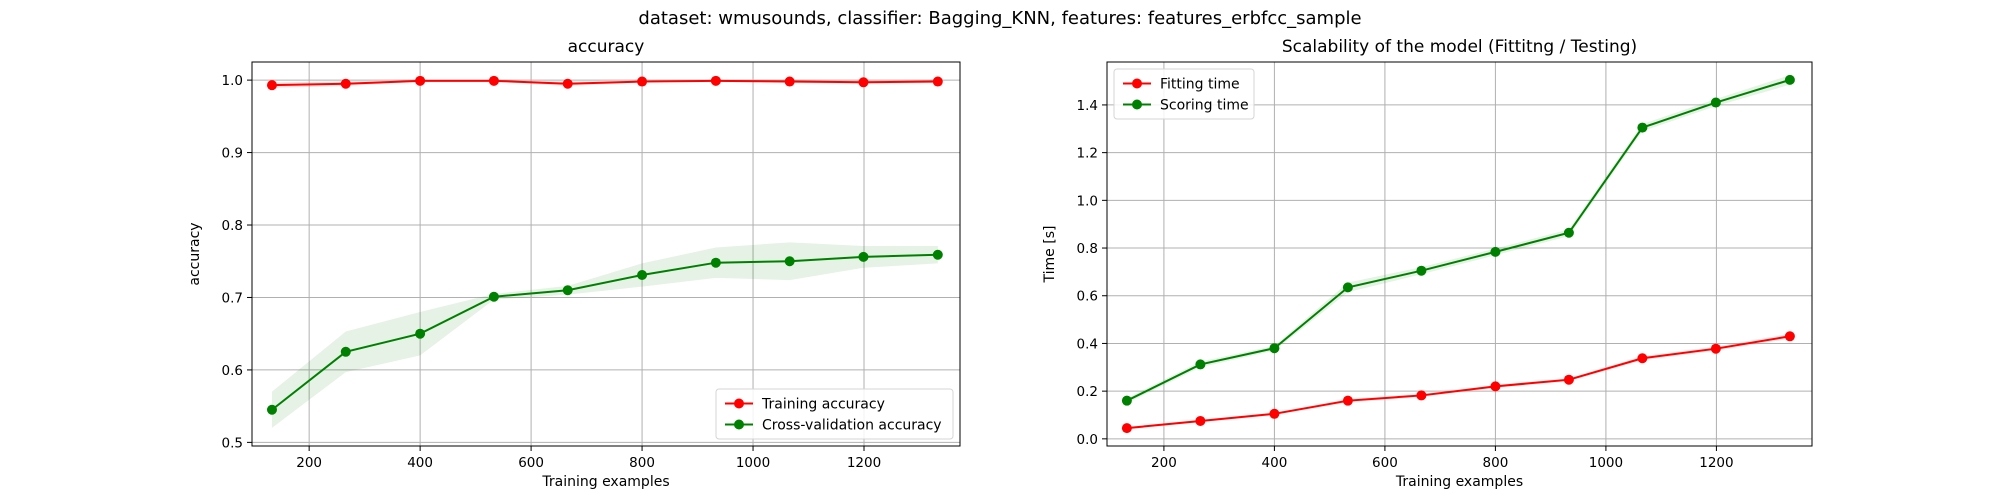  Describe the element at coordinates (232, 298) in the screenshot. I see `y-tick-label: 0.7` at that location.